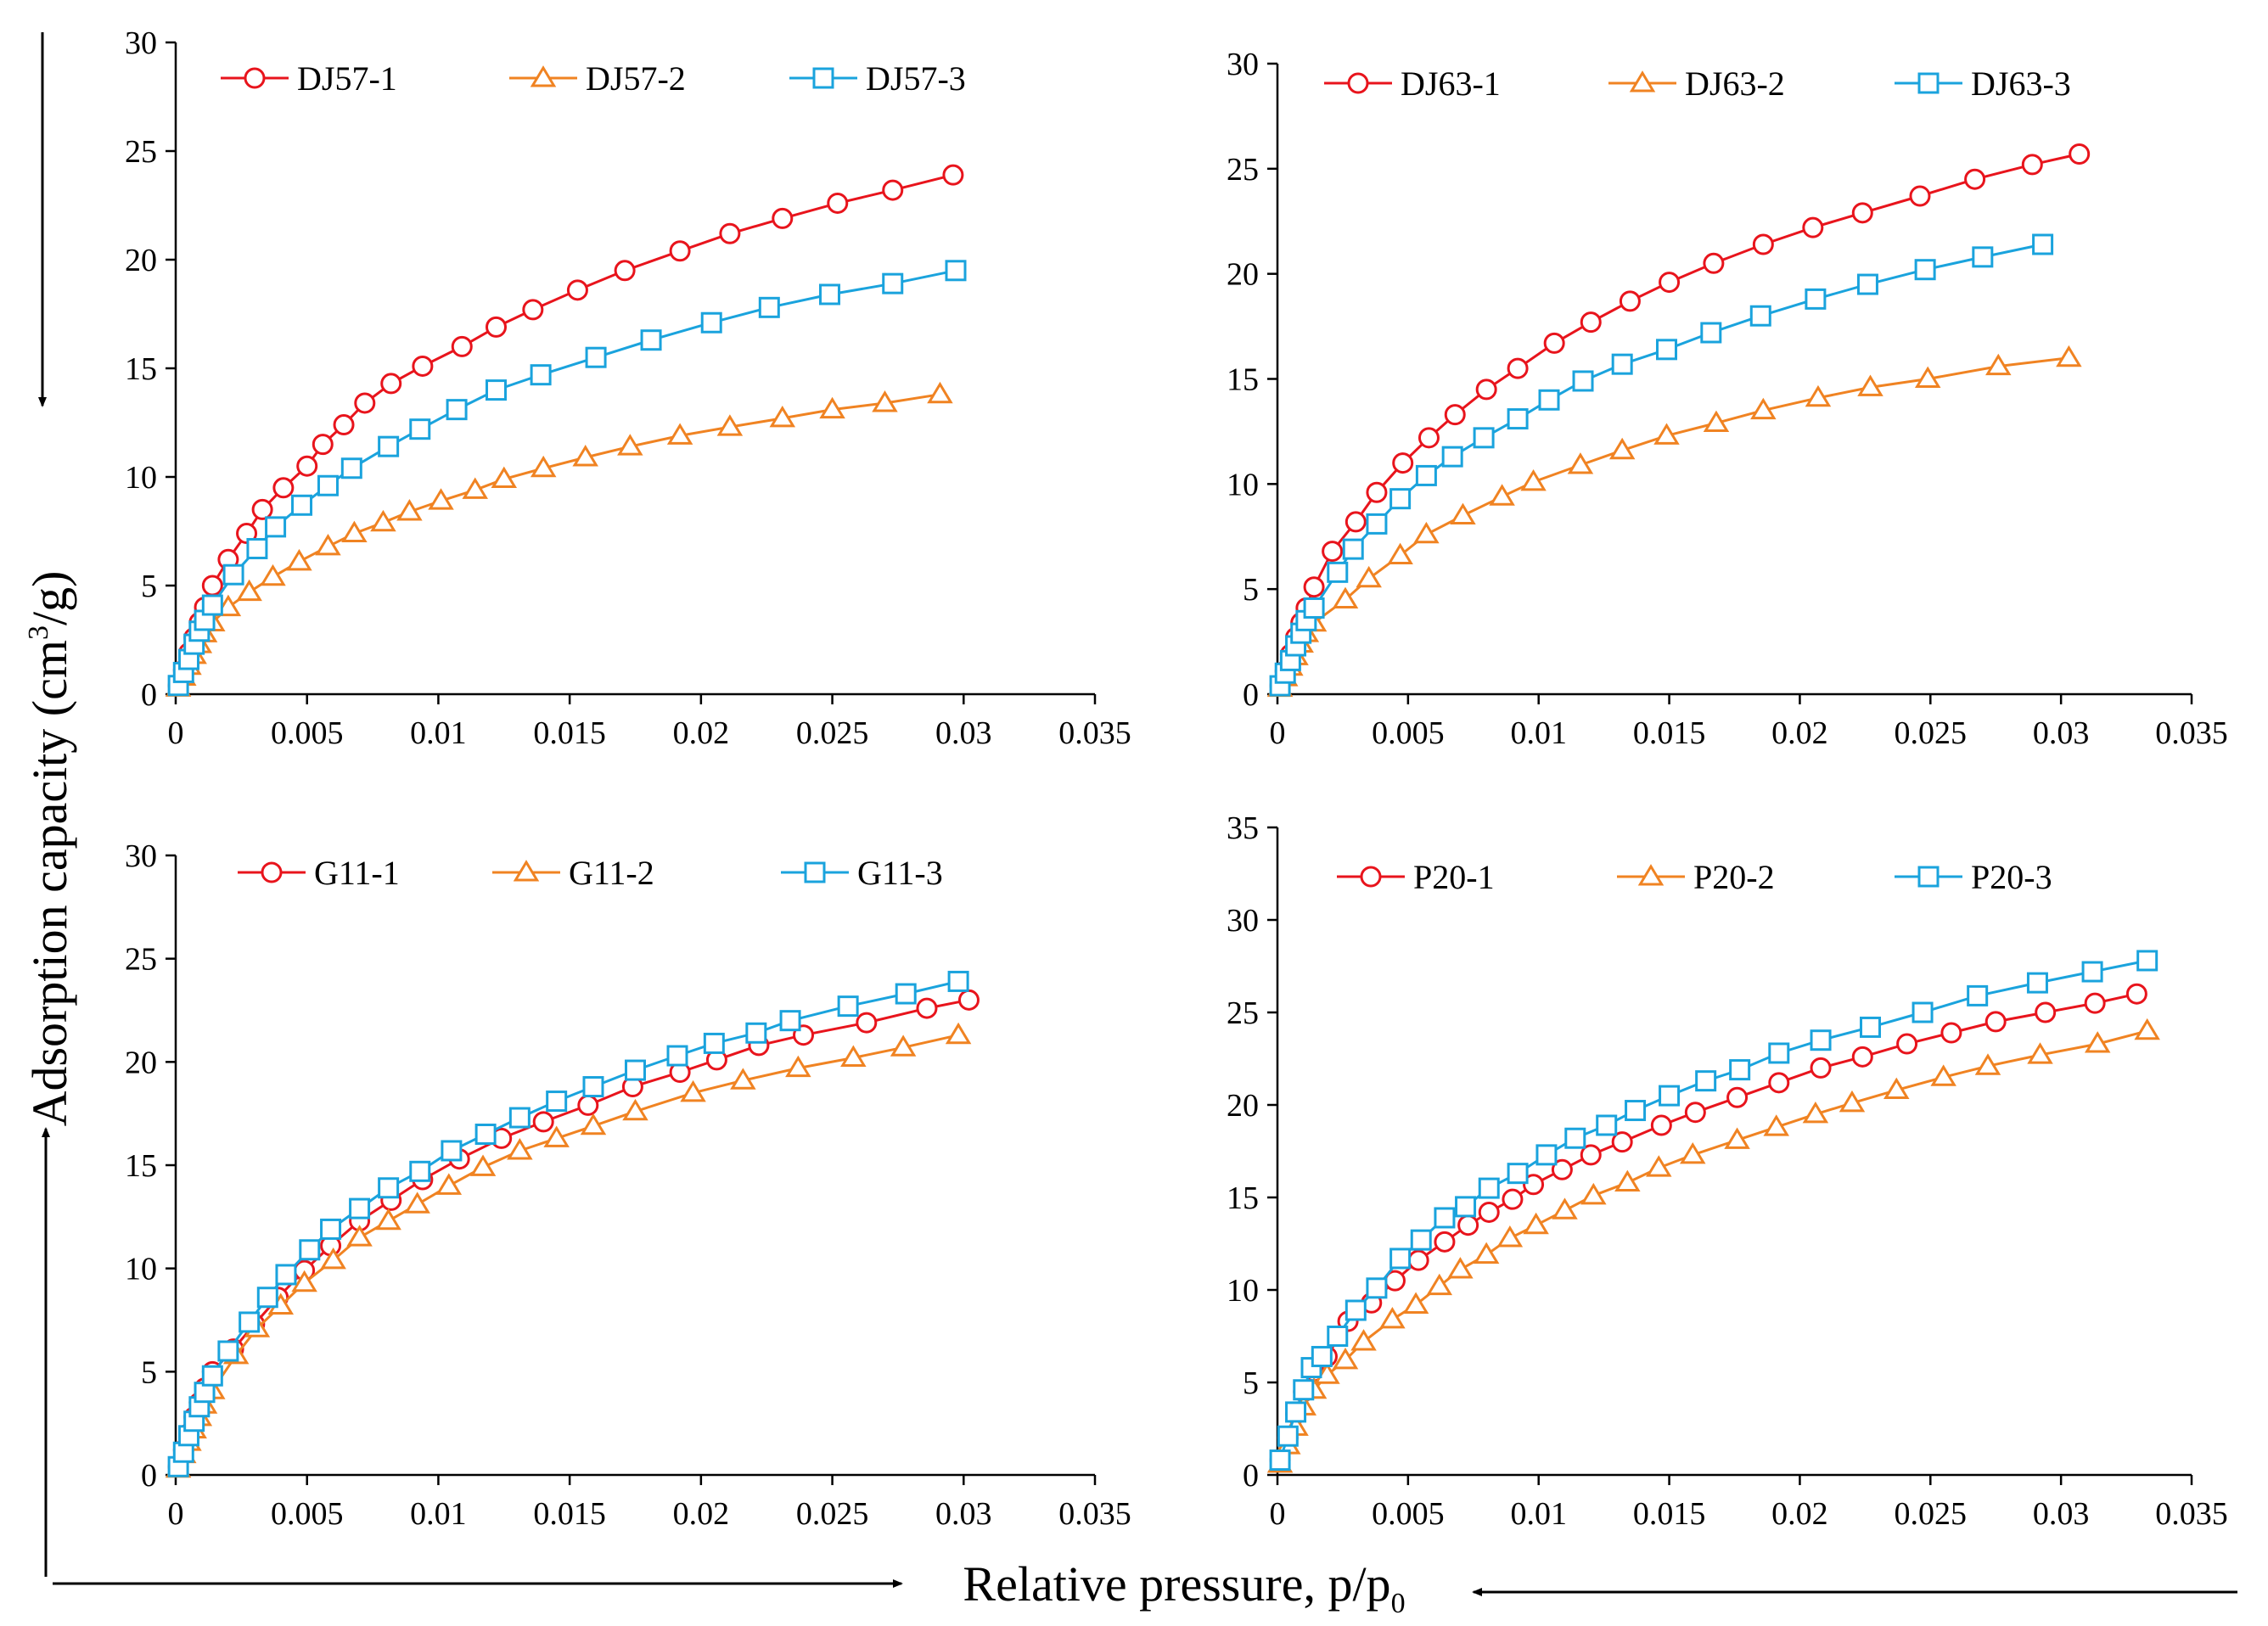  Describe the element at coordinates (701, 733) in the screenshot. I see `x-tick-label: 0.02` at that location.